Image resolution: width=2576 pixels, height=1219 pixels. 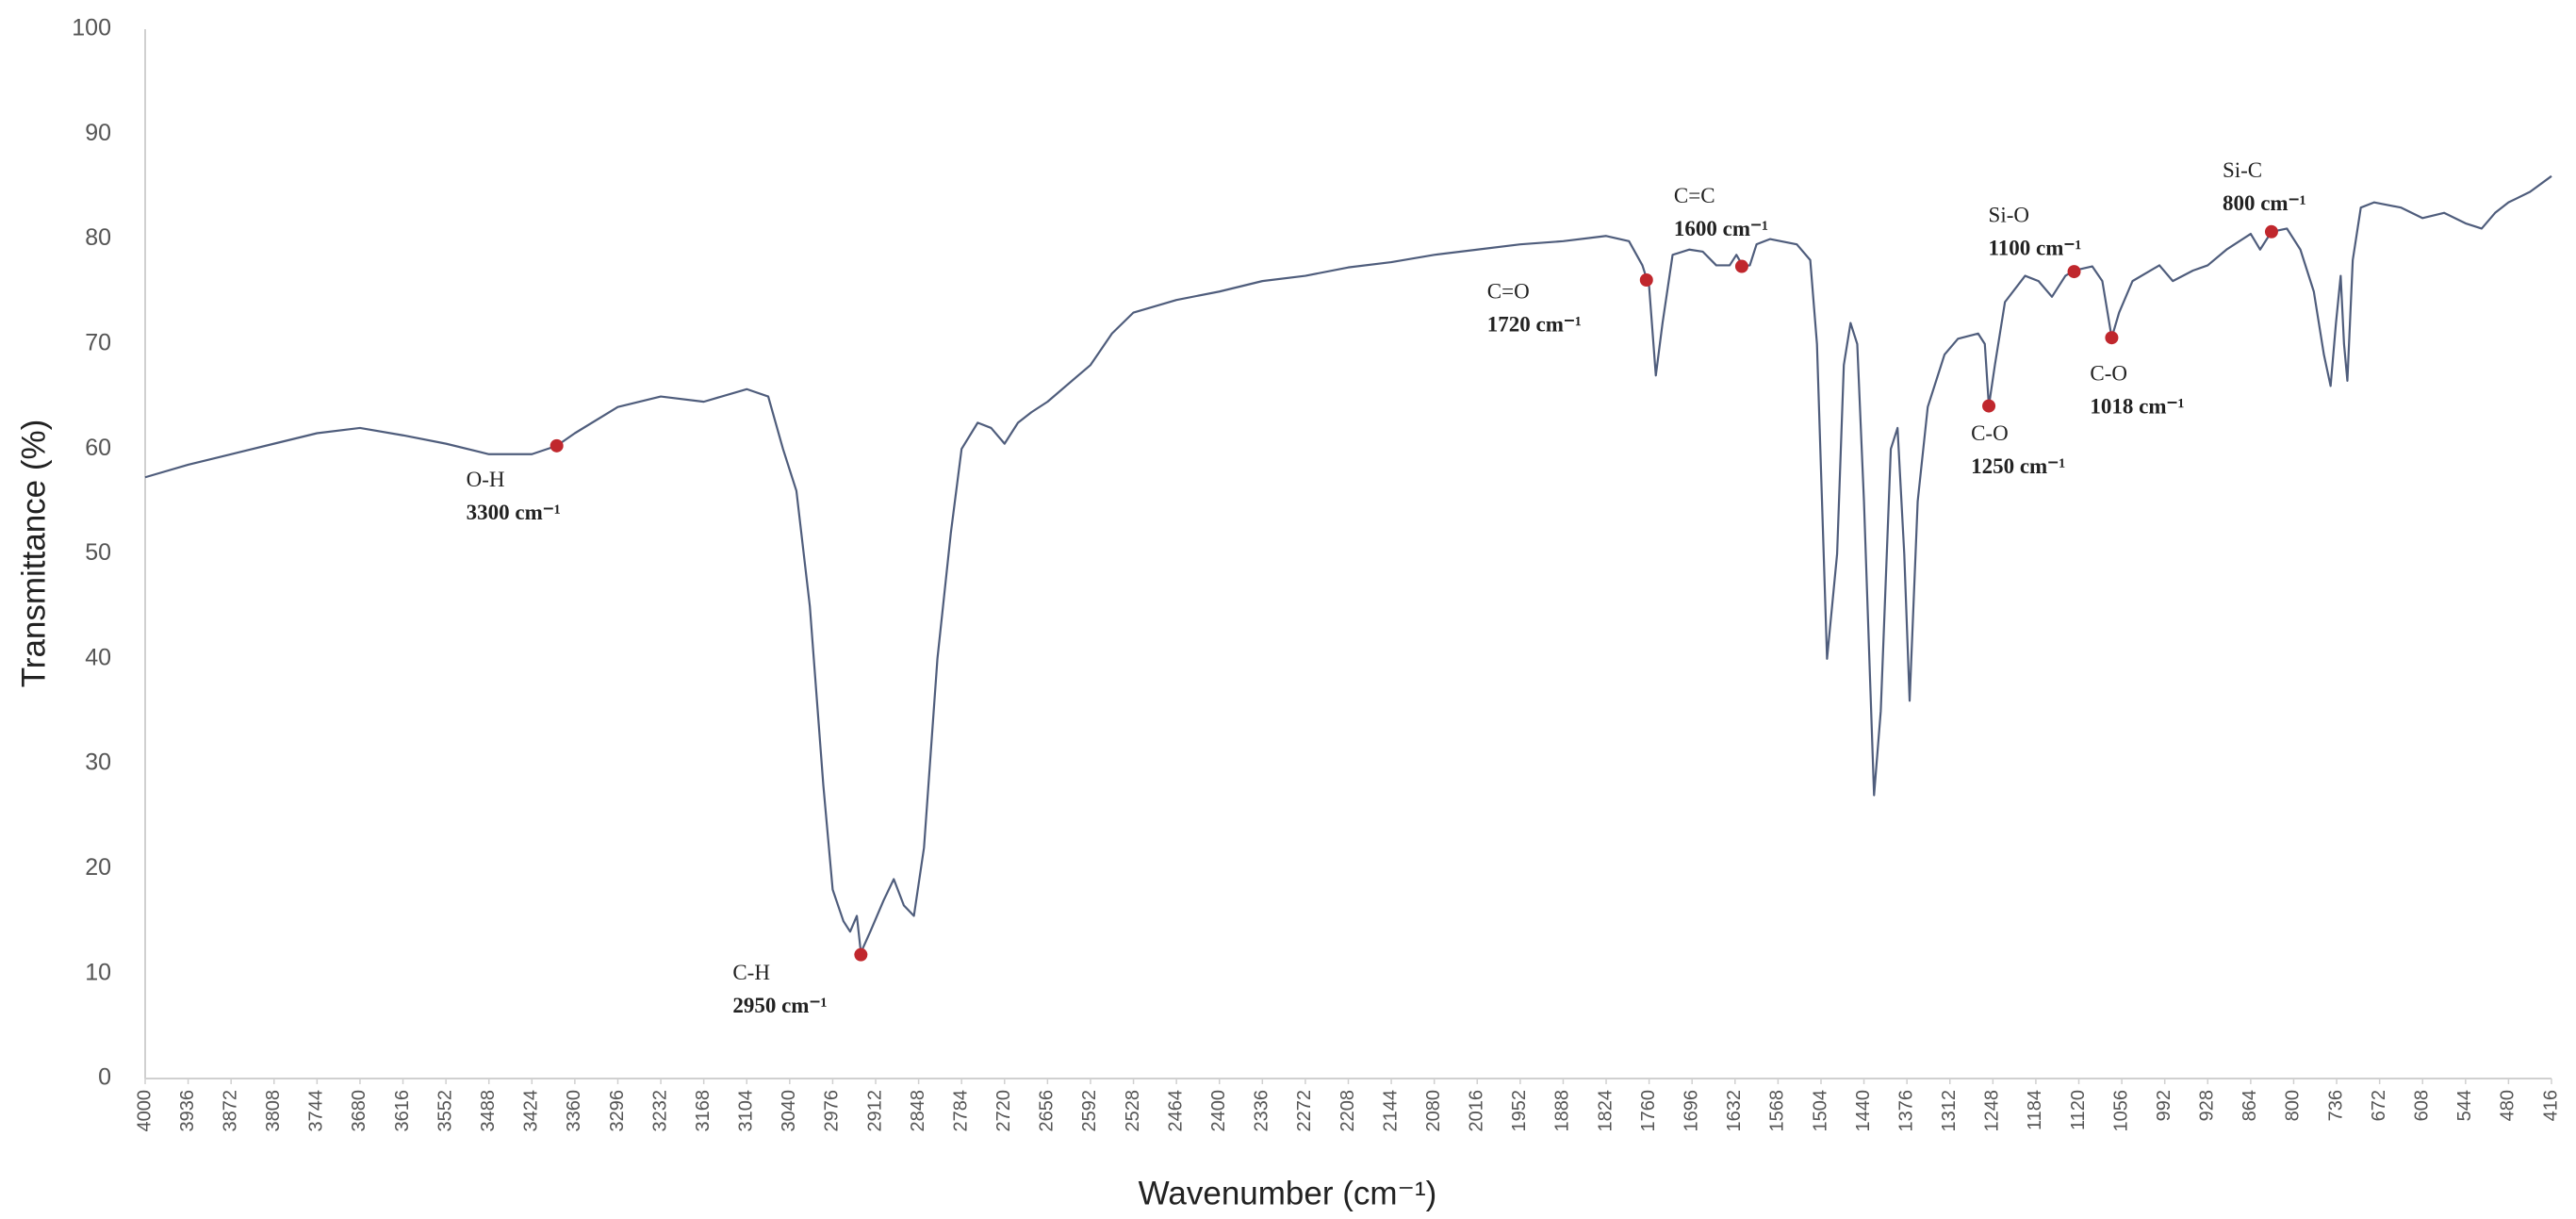 What do you see at coordinates (2137, 407) in the screenshot?
I see `annotation-text: 1018 cm⁻¹` at bounding box center [2137, 407].